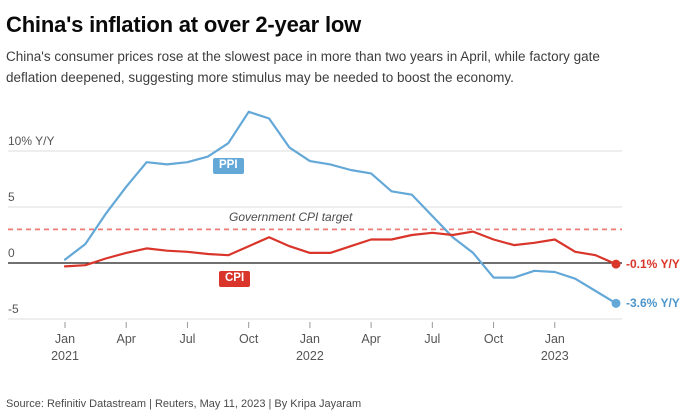  I want to click on x-year-label: 2023, so click(555, 356).